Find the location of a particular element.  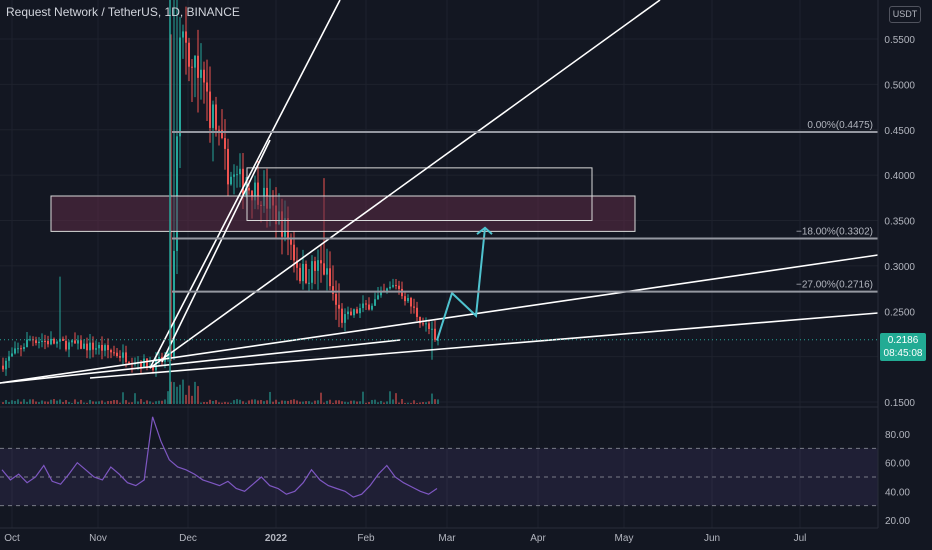

time-tick-label: Feb is located at coordinates (366, 538).